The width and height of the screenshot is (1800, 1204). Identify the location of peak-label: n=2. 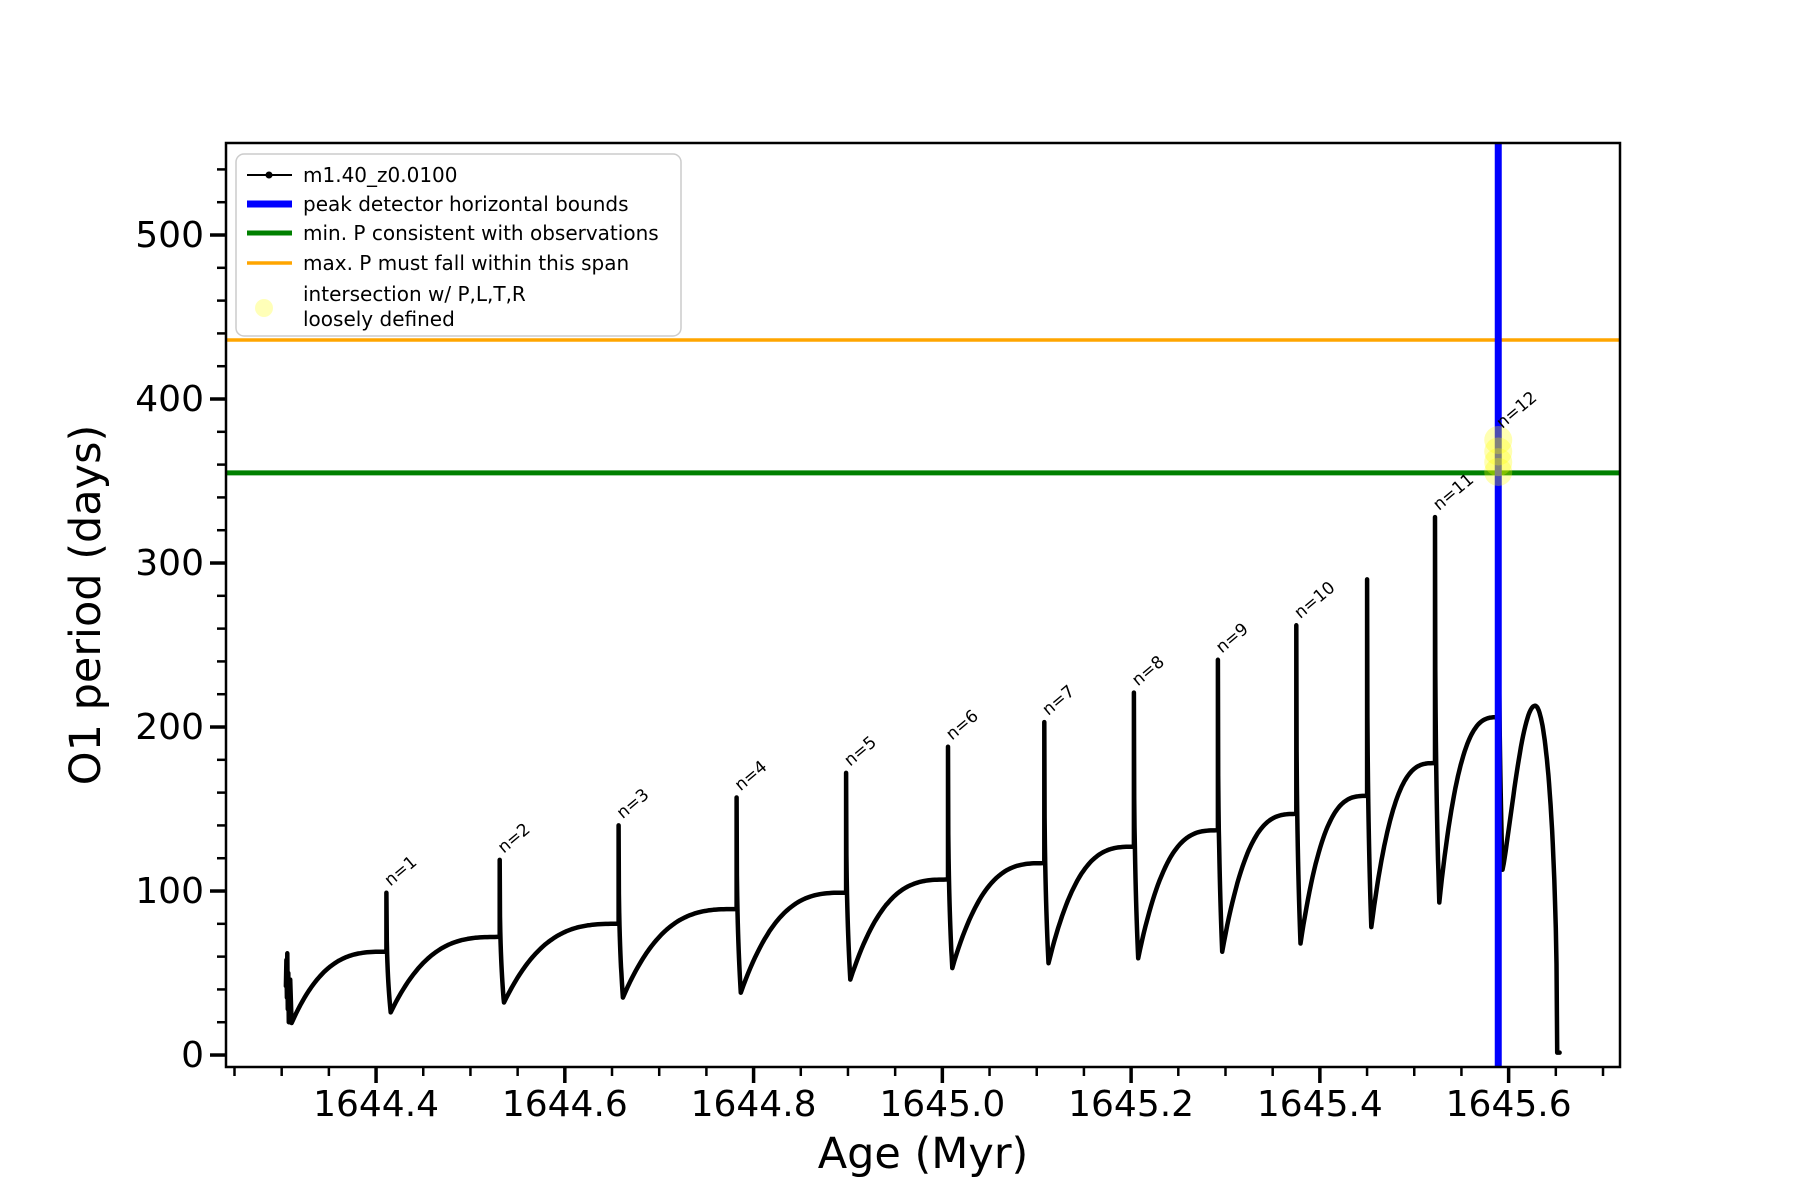
(514, 838).